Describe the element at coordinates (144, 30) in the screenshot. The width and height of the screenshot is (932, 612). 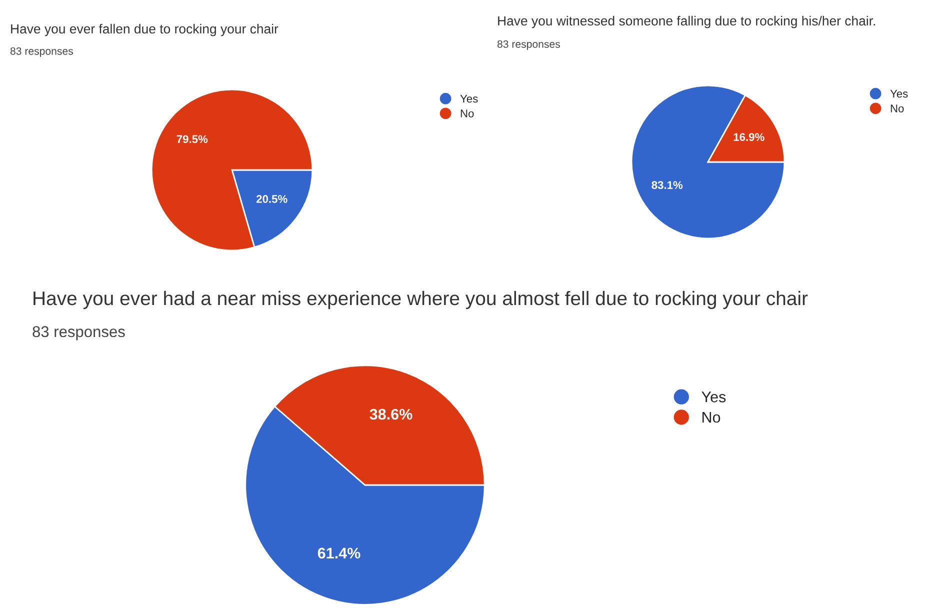
I see `chart-title: Have you ever fallen due to rocking your chair` at that location.